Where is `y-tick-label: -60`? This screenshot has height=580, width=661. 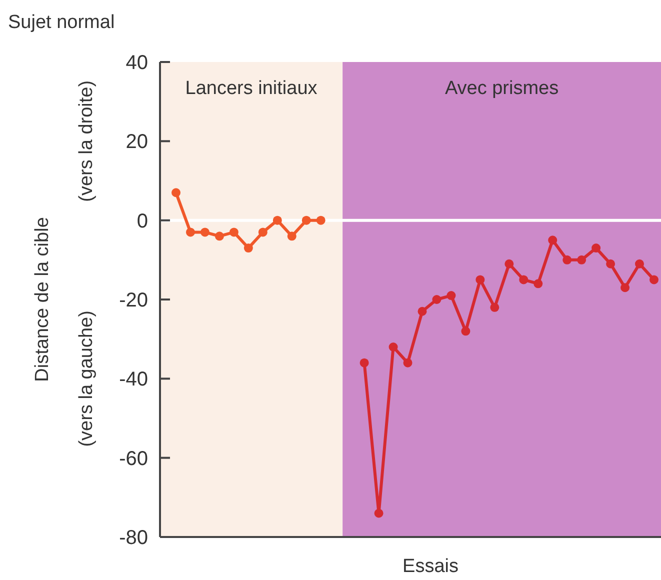 y-tick-label: -60 is located at coordinates (133, 459).